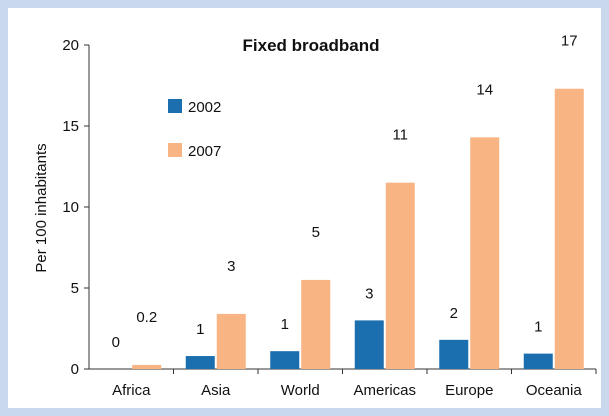 Image resolution: width=609 pixels, height=416 pixels. I want to click on bar-2002-asia, so click(200, 362).